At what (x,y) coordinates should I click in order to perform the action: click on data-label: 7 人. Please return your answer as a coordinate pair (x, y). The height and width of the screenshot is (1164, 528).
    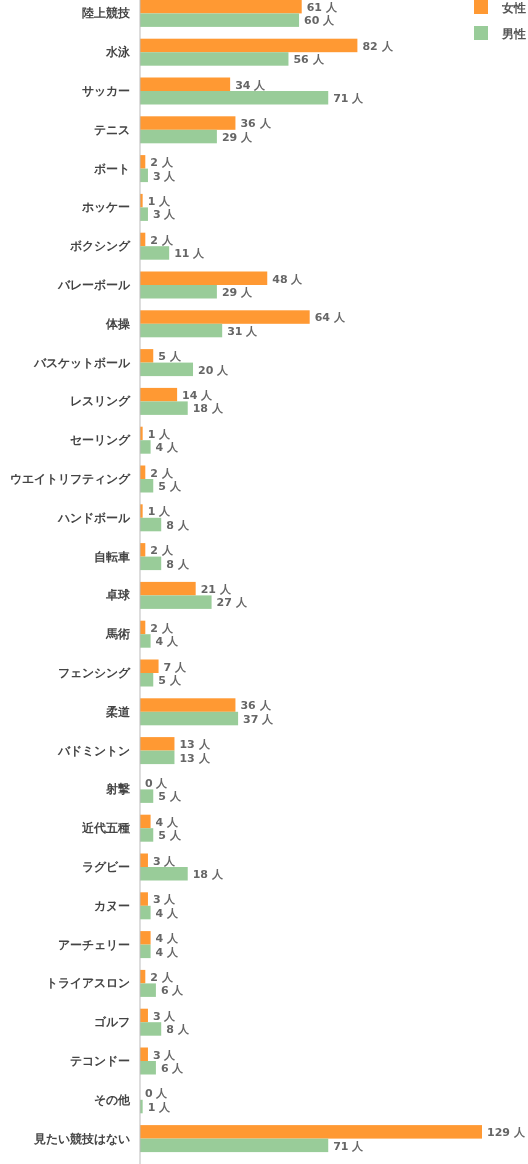
    Looking at the image, I should click on (175, 667).